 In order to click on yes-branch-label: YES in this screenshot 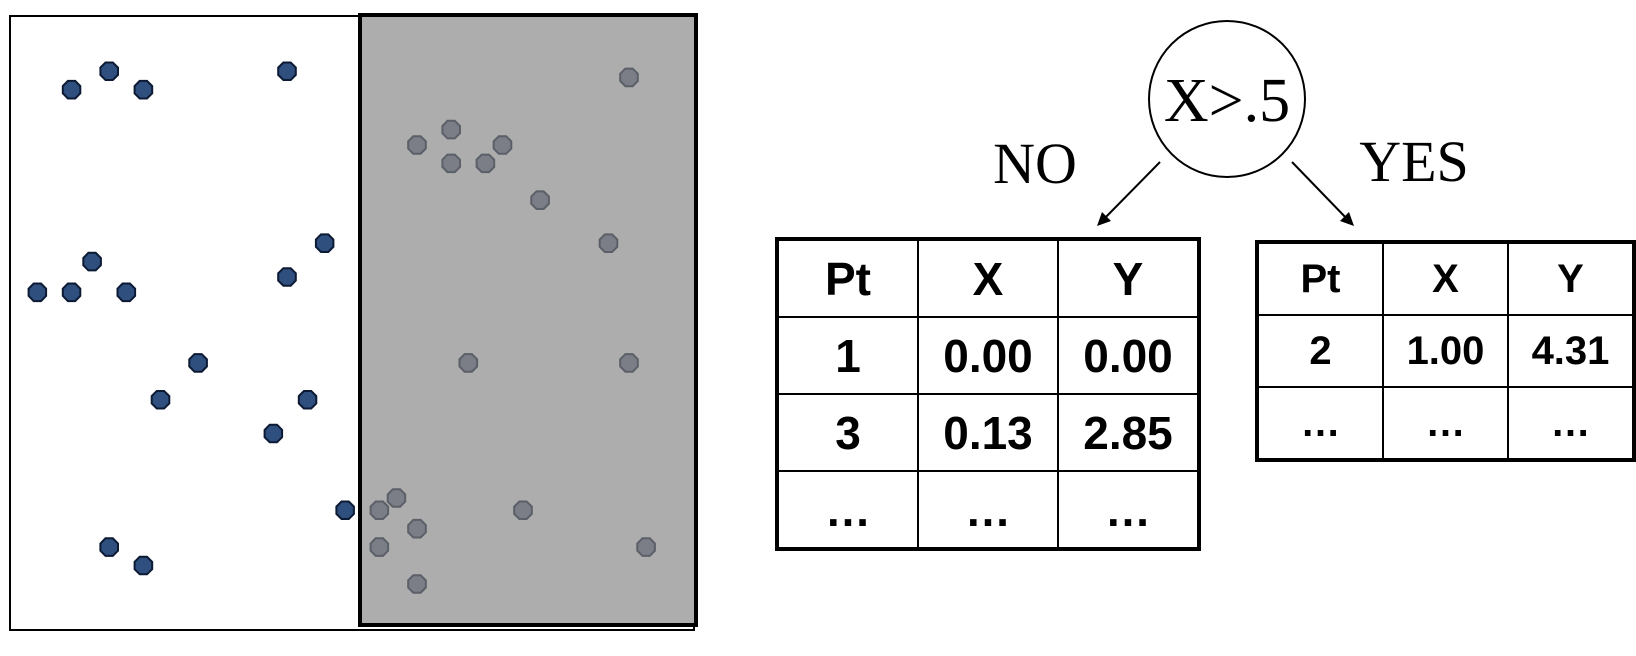, I will do `click(1414, 161)`.